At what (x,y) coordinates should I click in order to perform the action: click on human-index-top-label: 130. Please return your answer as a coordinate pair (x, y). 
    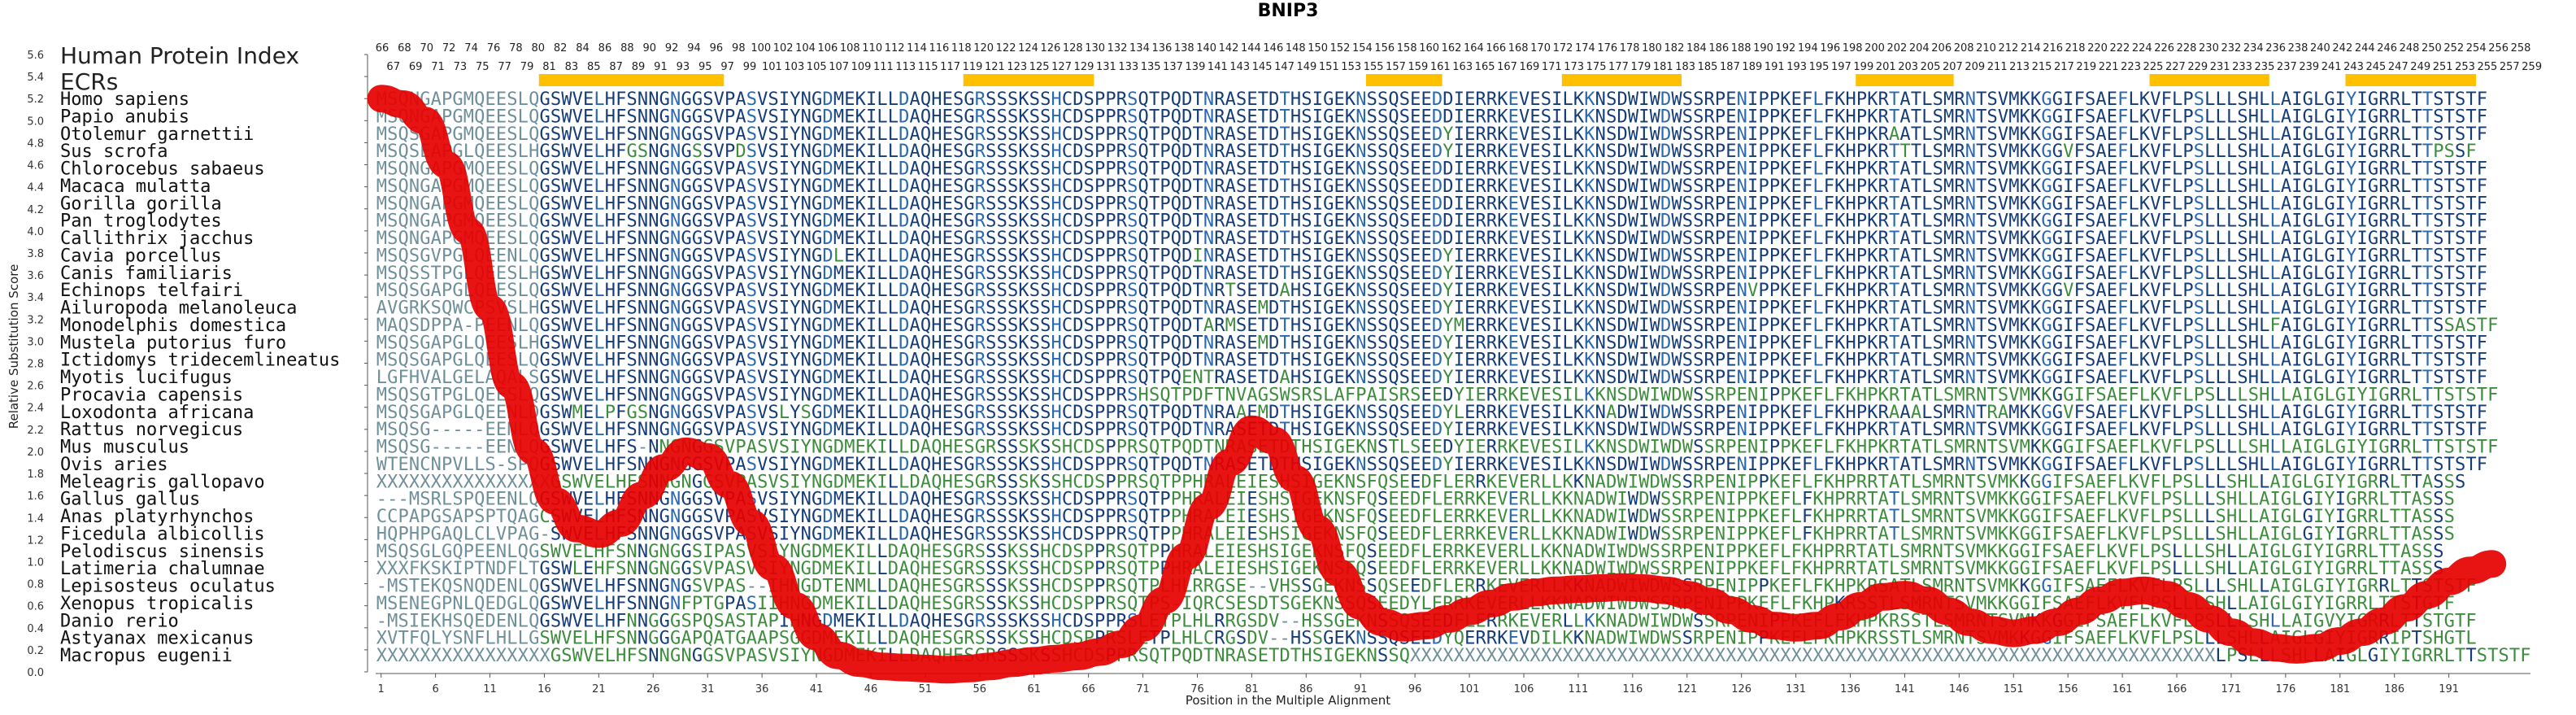
    Looking at the image, I should click on (1095, 48).